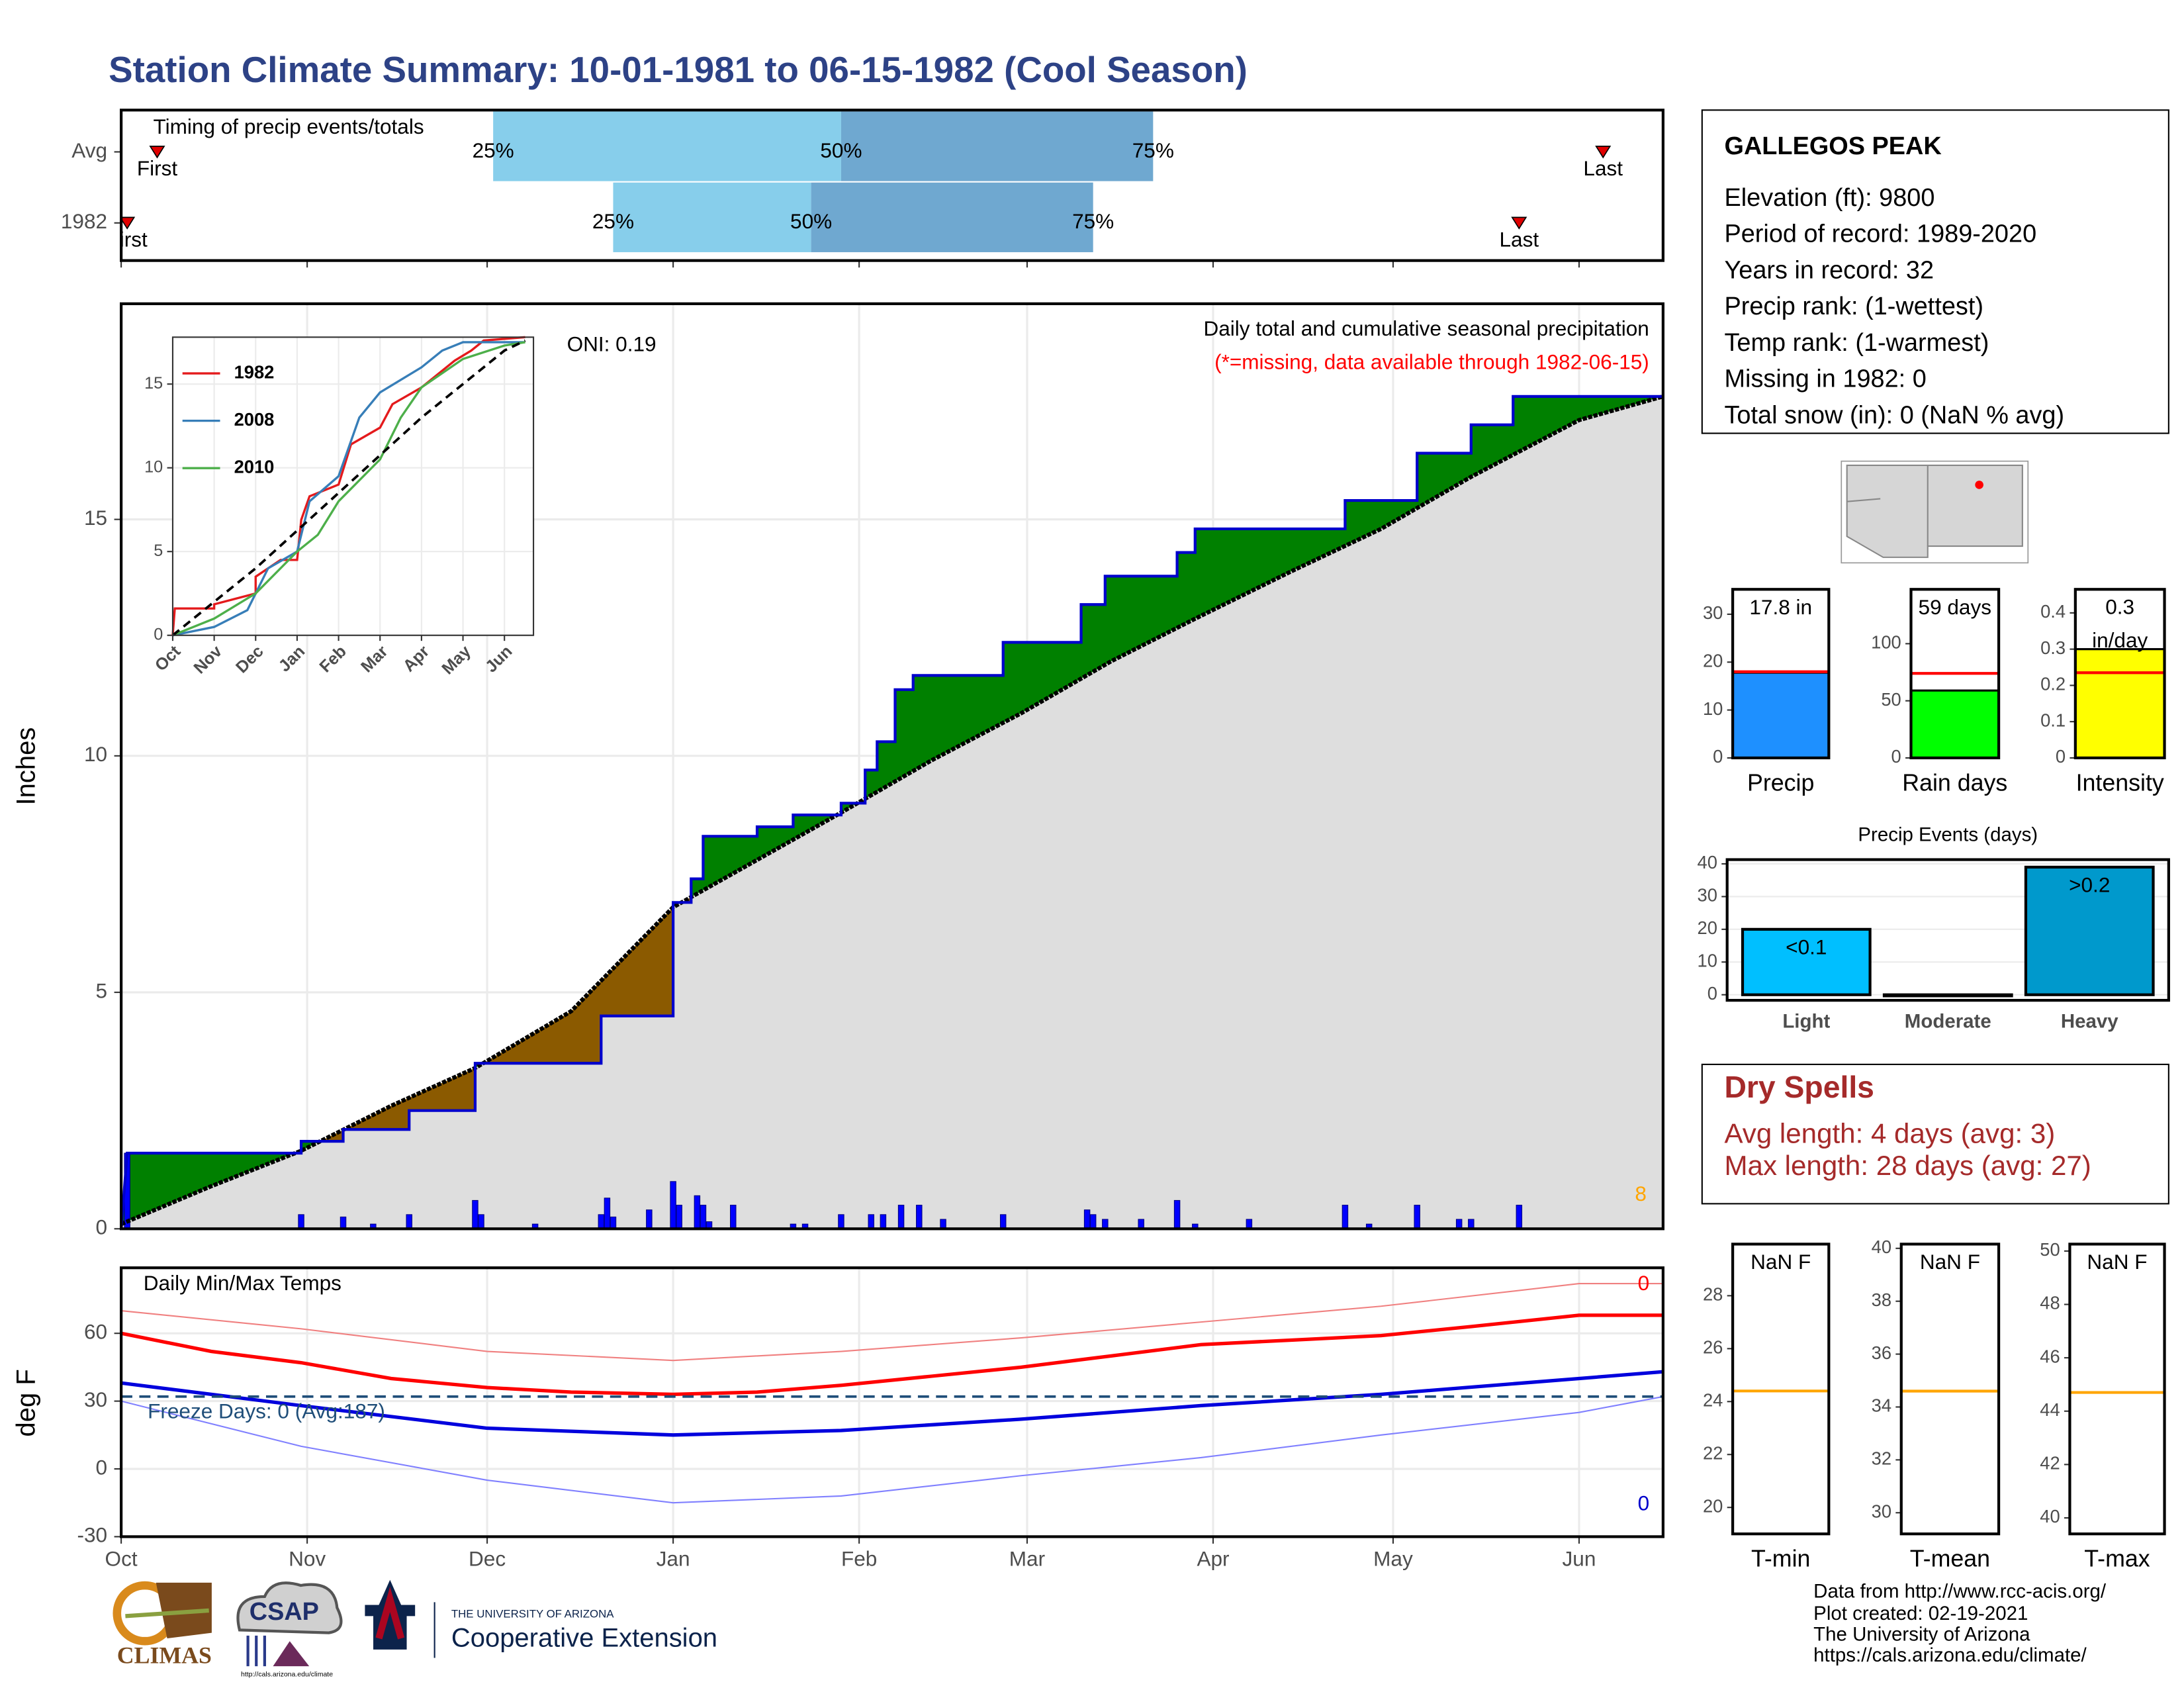 The height and width of the screenshot is (1688, 2184). Describe the element at coordinates (1950, 1655) in the screenshot. I see `footer-line: https://cals.arizona.edu/climate/` at that location.